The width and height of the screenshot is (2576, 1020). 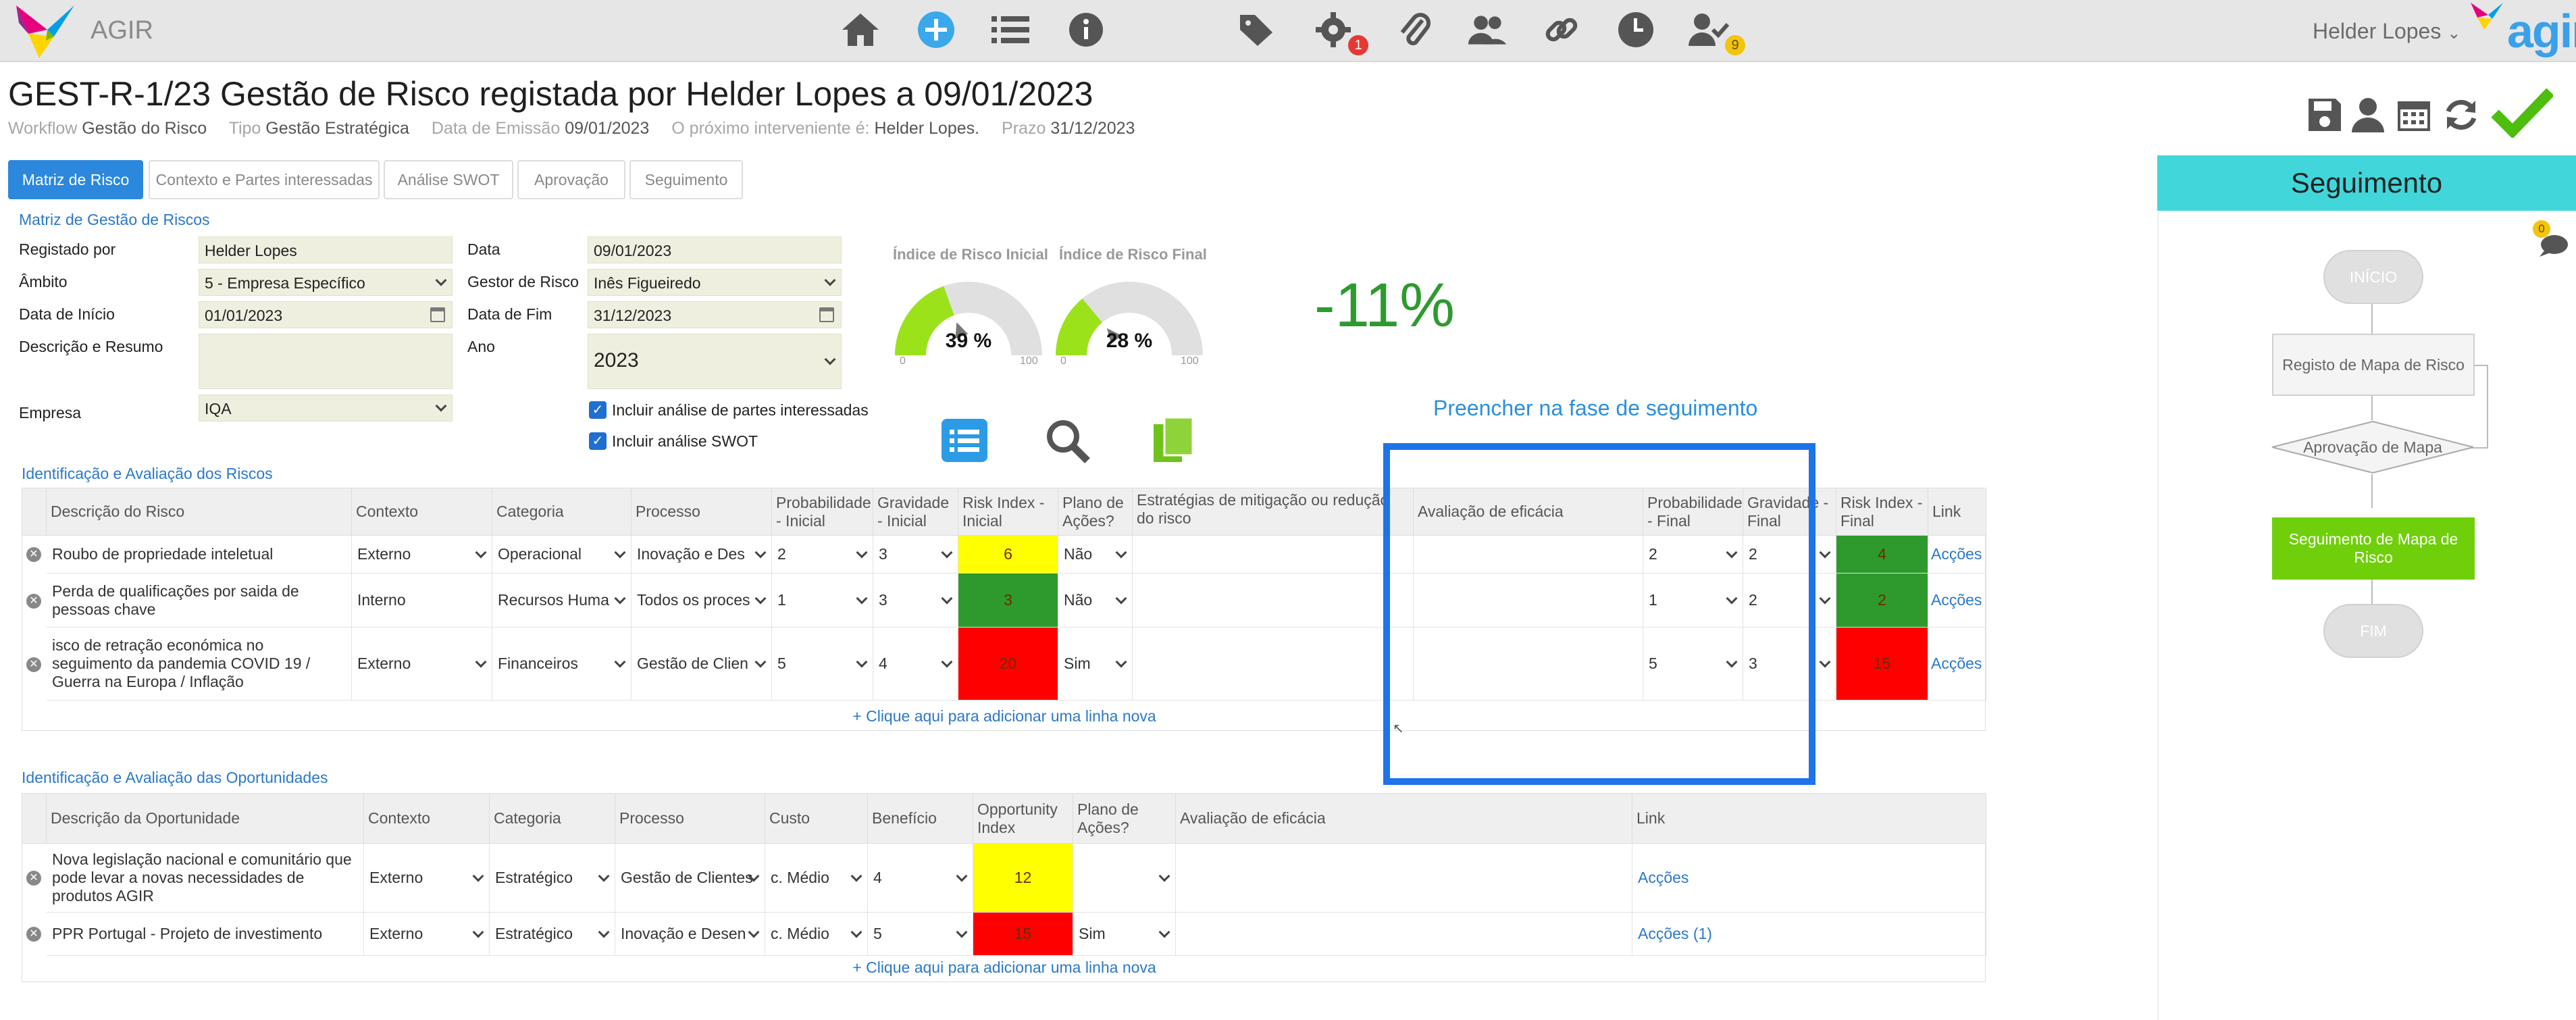 What do you see at coordinates (1086, 29) in the screenshot?
I see `info-icon` at bounding box center [1086, 29].